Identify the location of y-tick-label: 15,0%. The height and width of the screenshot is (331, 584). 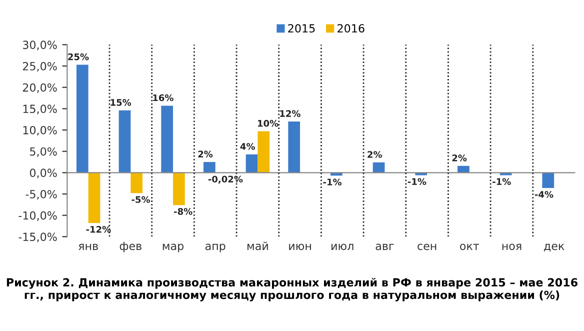
(40, 109).